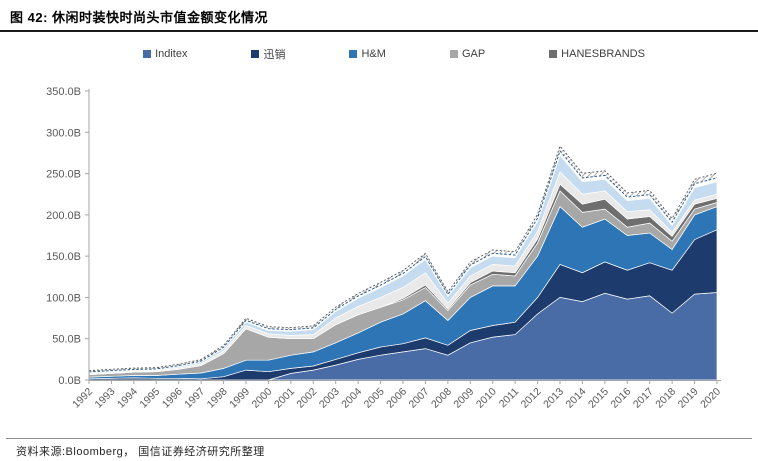  What do you see at coordinates (262, 398) in the screenshot?
I see `x-axis-tick-label: 2000` at bounding box center [262, 398].